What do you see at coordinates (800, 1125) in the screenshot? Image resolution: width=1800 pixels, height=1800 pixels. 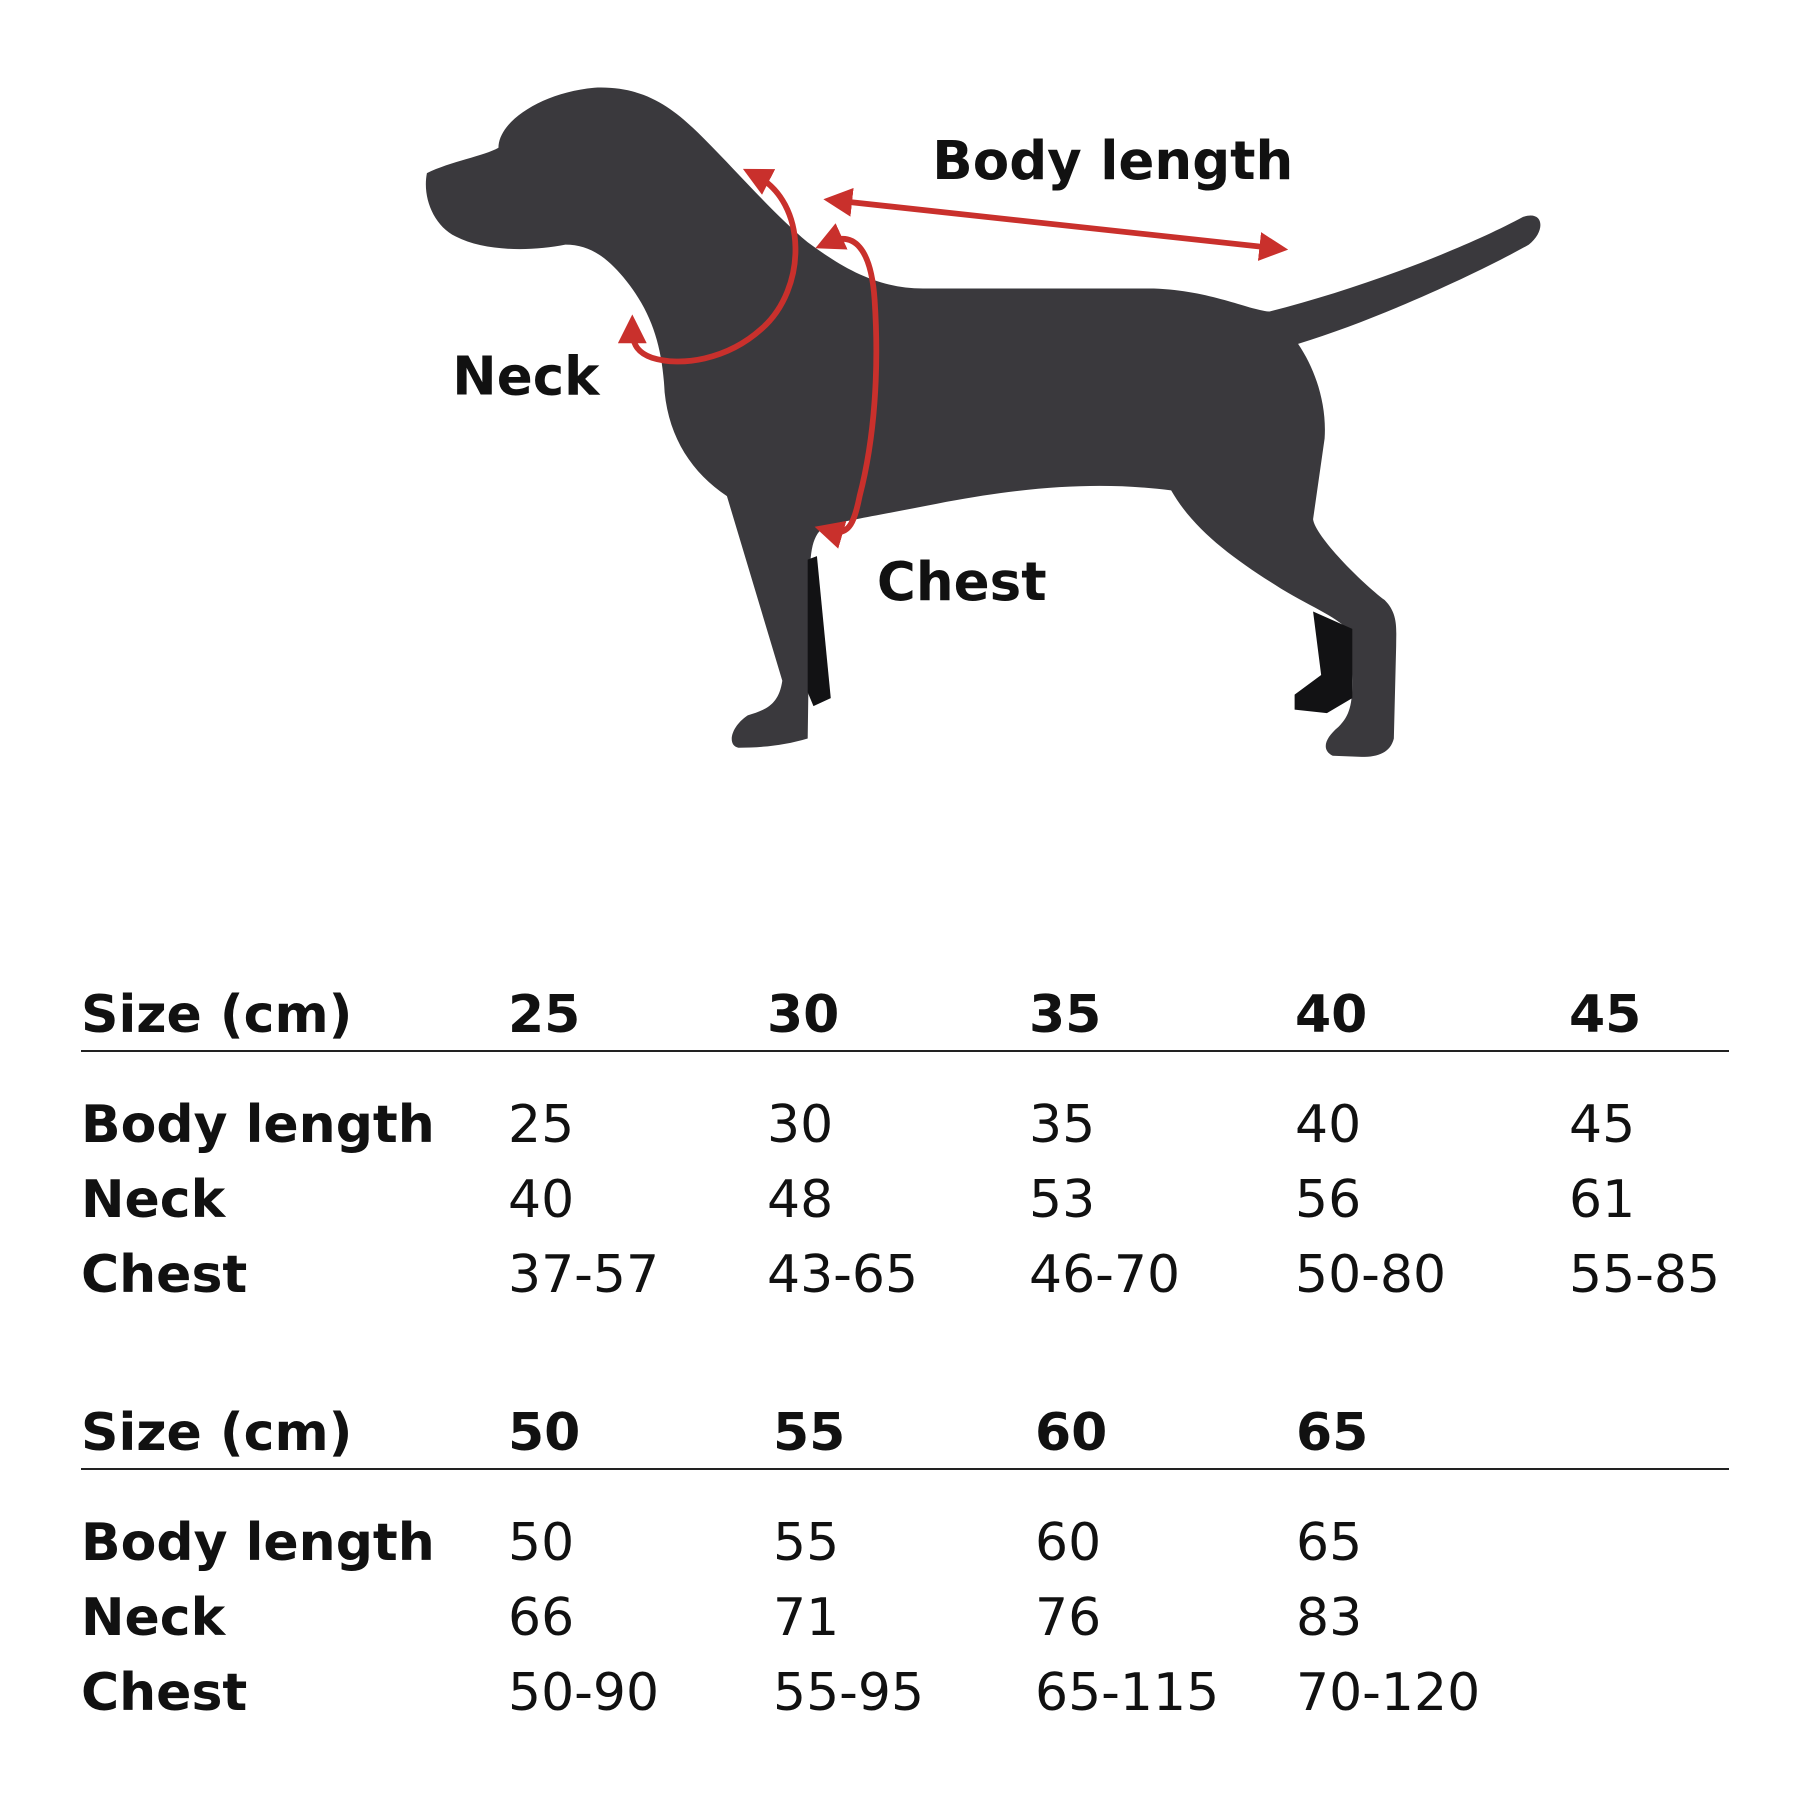 I see `measurement-value: 30` at bounding box center [800, 1125].